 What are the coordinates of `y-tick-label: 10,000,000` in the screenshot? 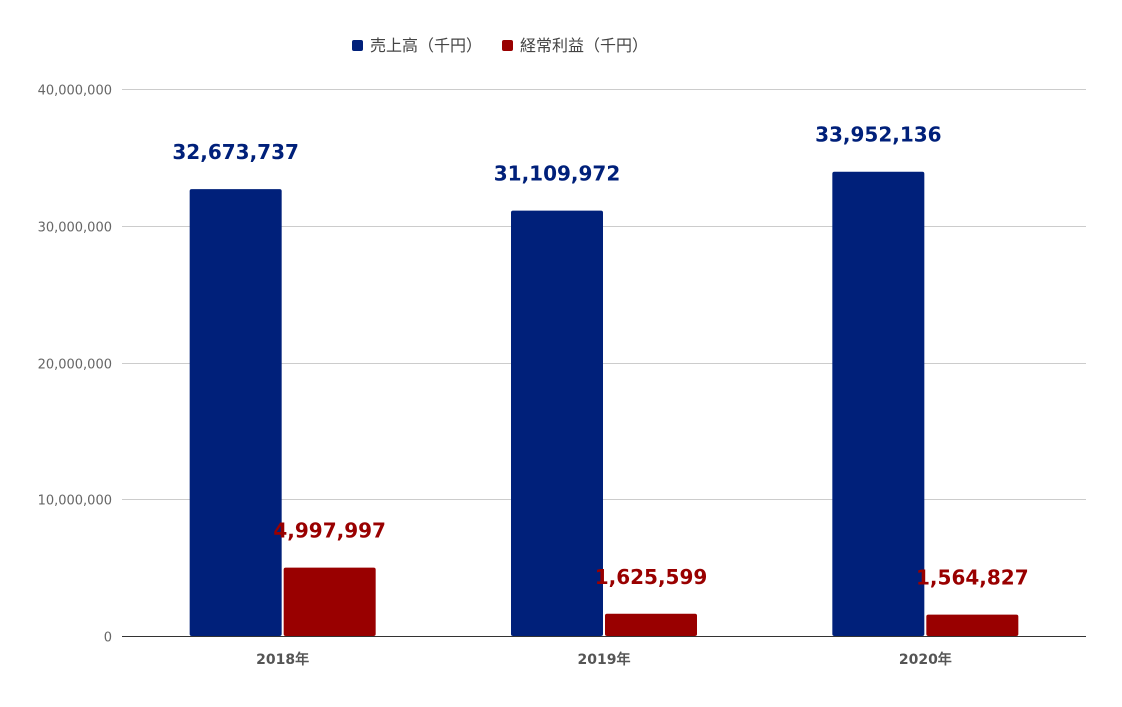 It's located at (75, 501).